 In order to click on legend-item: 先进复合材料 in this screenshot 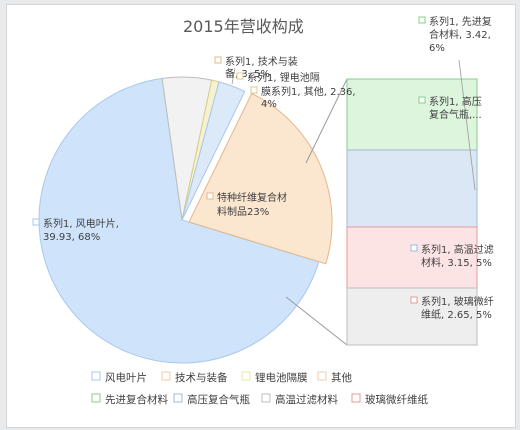, I will do `click(136, 399)`.